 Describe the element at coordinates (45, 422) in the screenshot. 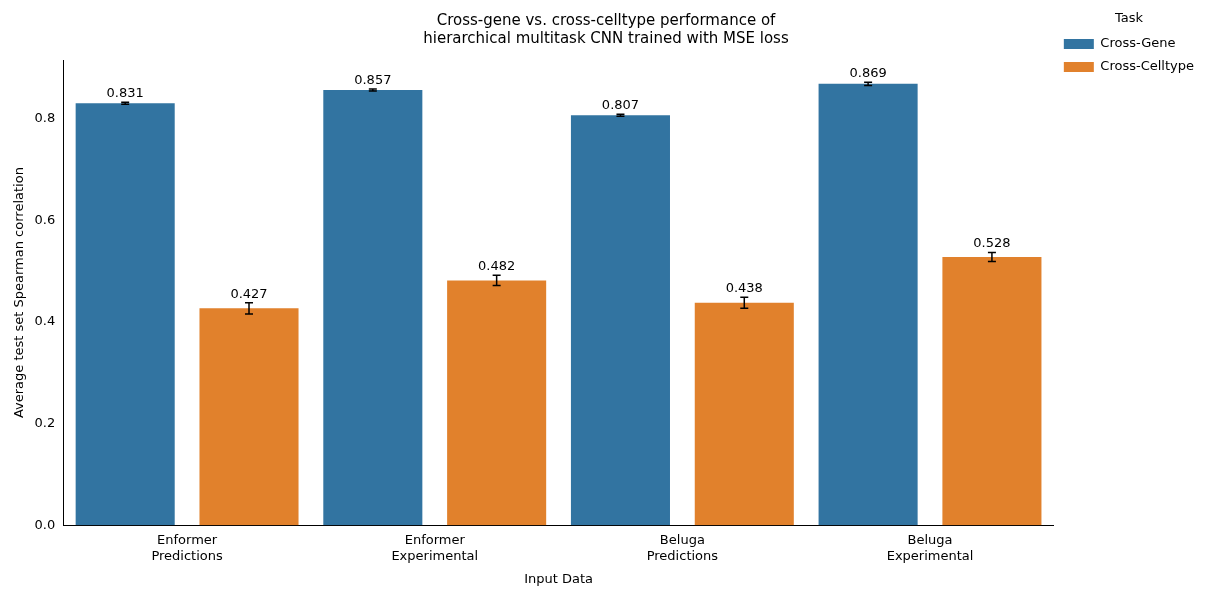

I see `y-tick-label: 0.2` at that location.